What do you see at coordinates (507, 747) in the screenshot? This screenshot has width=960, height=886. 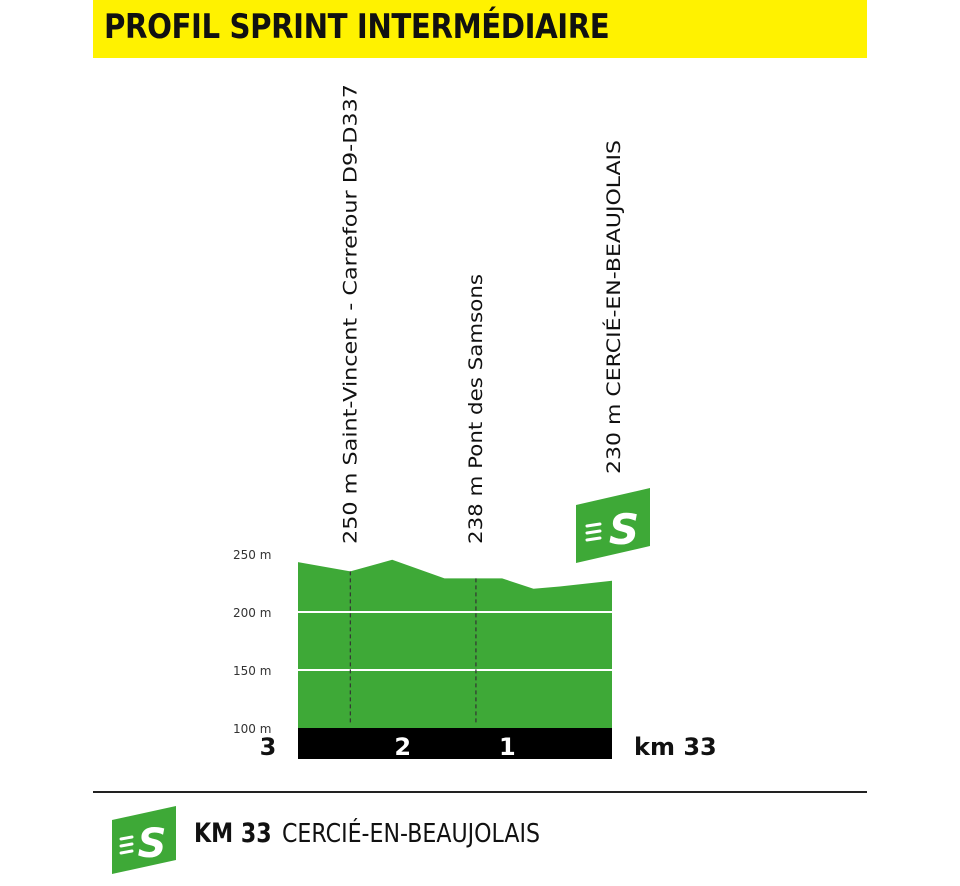 I see `distance-marker: 1` at bounding box center [507, 747].